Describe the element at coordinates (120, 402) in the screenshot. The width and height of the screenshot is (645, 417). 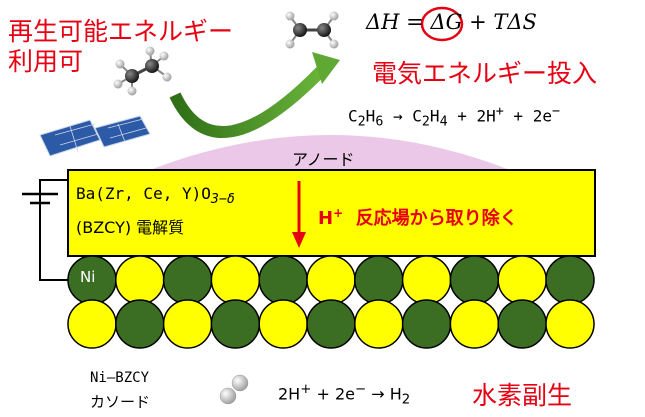
I see `cathode-label: カソード` at that location.